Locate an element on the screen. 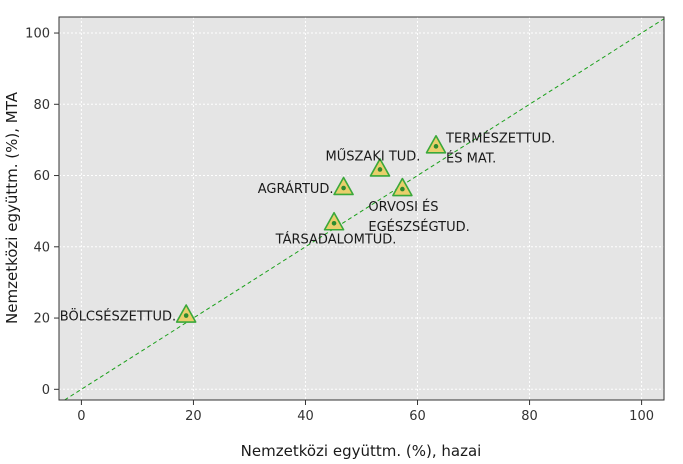  x-tick-label: 80 is located at coordinates (529, 416).